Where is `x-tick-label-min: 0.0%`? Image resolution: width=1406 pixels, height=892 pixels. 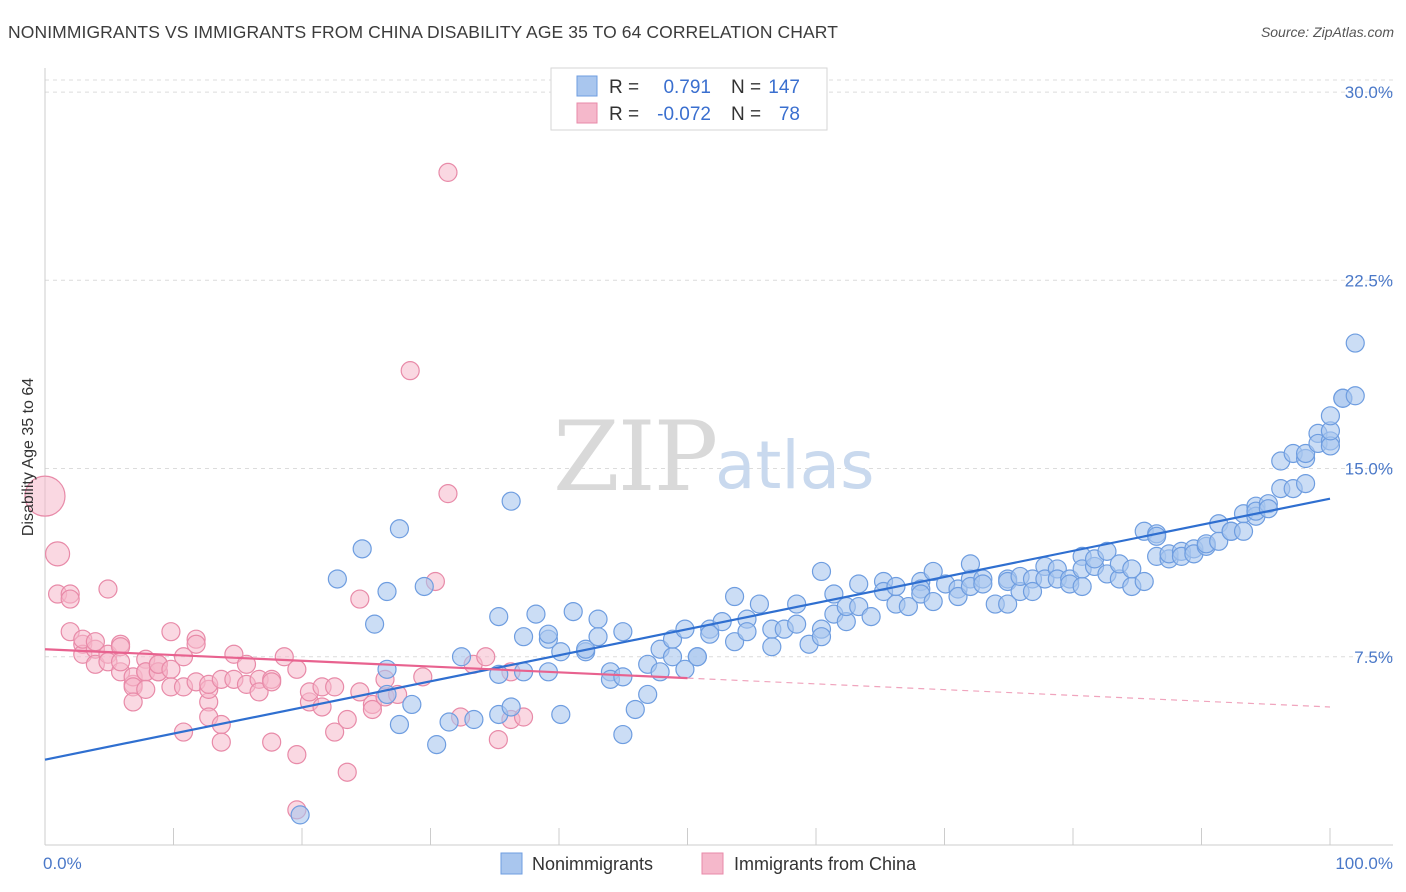
x-tick-label-min: 0.0% is located at coordinates (62, 863).